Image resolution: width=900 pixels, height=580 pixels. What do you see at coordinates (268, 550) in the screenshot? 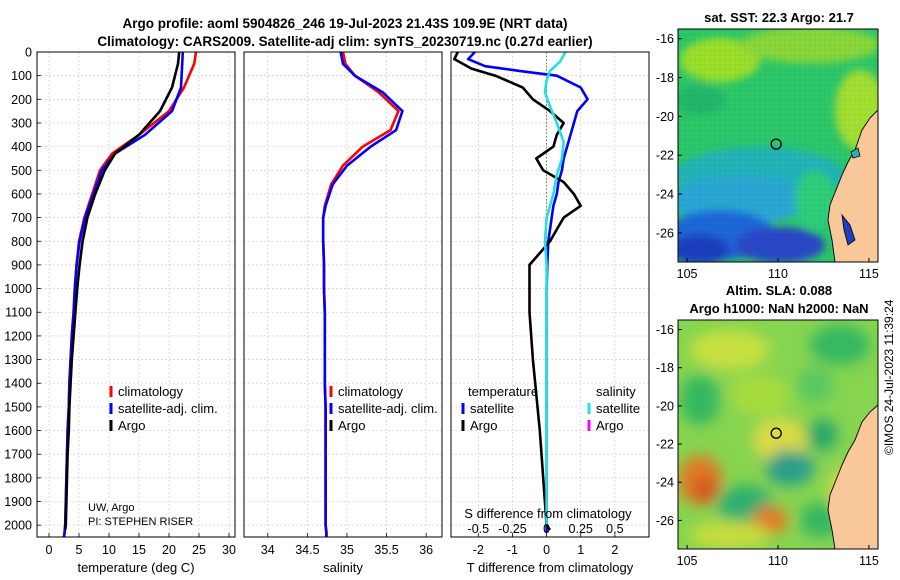
I see `x-tick-label: 34` at bounding box center [268, 550].